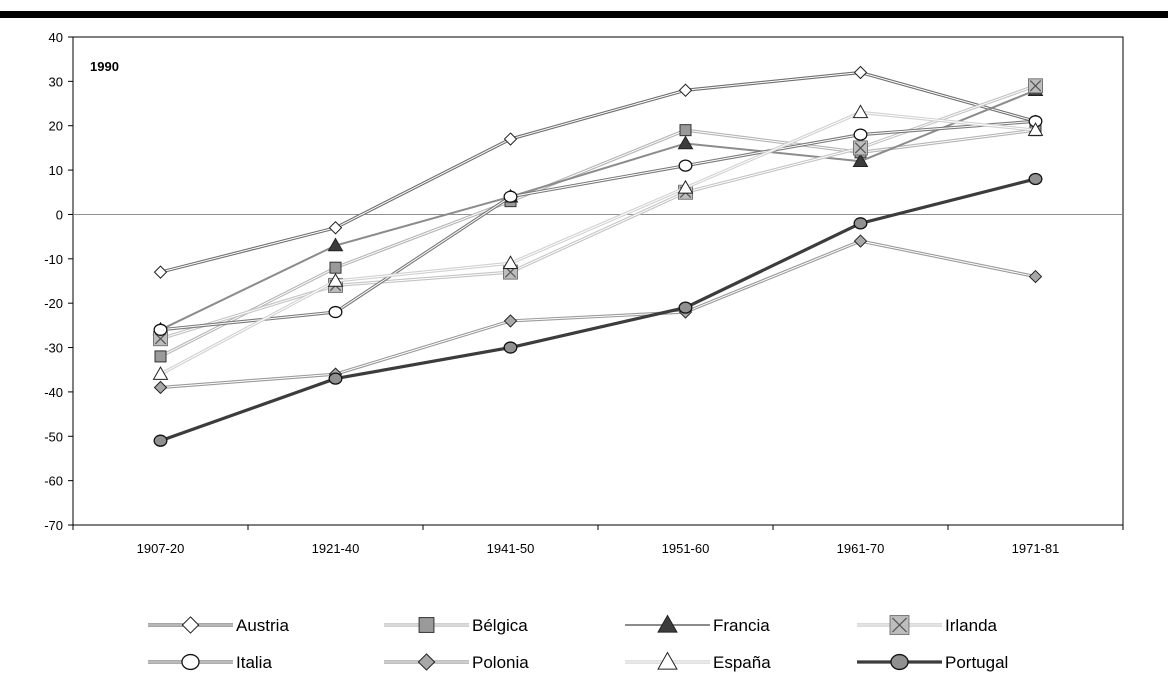 Image resolution: width=1168 pixels, height=675 pixels. Describe the element at coordinates (161, 548) in the screenshot. I see `x-tick-label: 1907-20` at that location.